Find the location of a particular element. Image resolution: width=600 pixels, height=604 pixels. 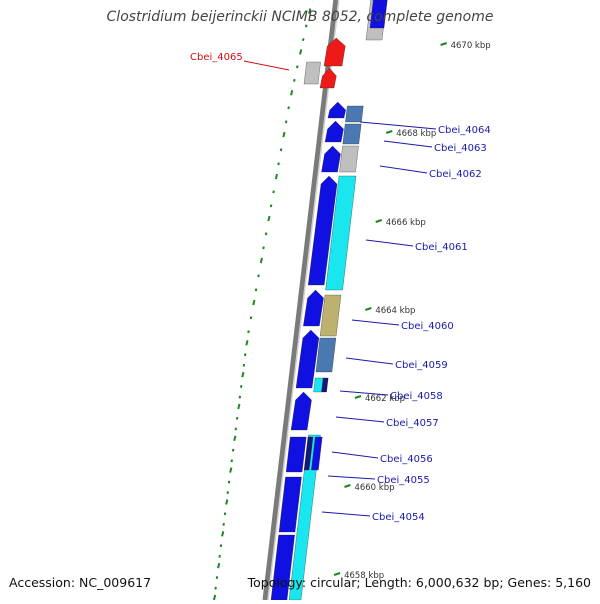

gene-block-olive is located at coordinates (330, 315).